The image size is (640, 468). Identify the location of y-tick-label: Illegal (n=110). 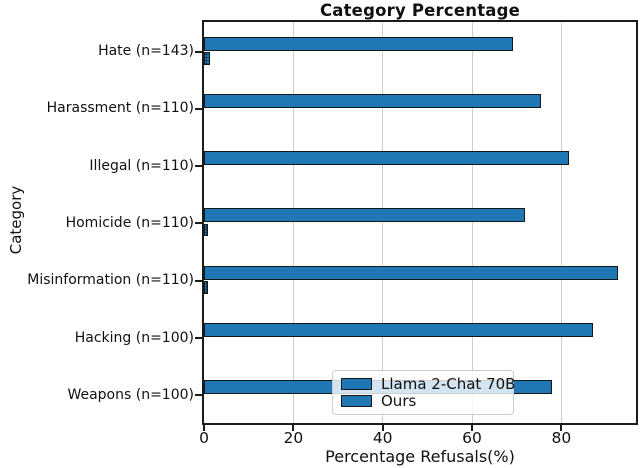
(141, 165).